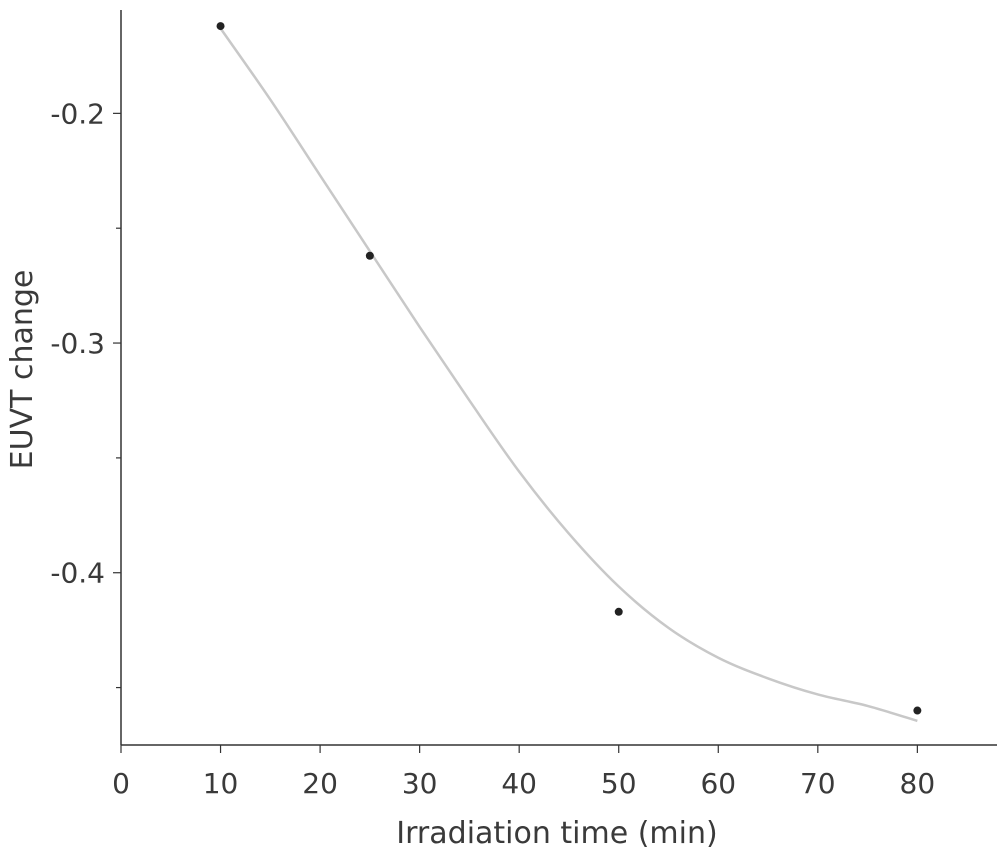 Image resolution: width=1000 pixels, height=851 pixels. I want to click on x-ticks: 0 10 20 30 40 50 60 70 80, so click(523, 772).